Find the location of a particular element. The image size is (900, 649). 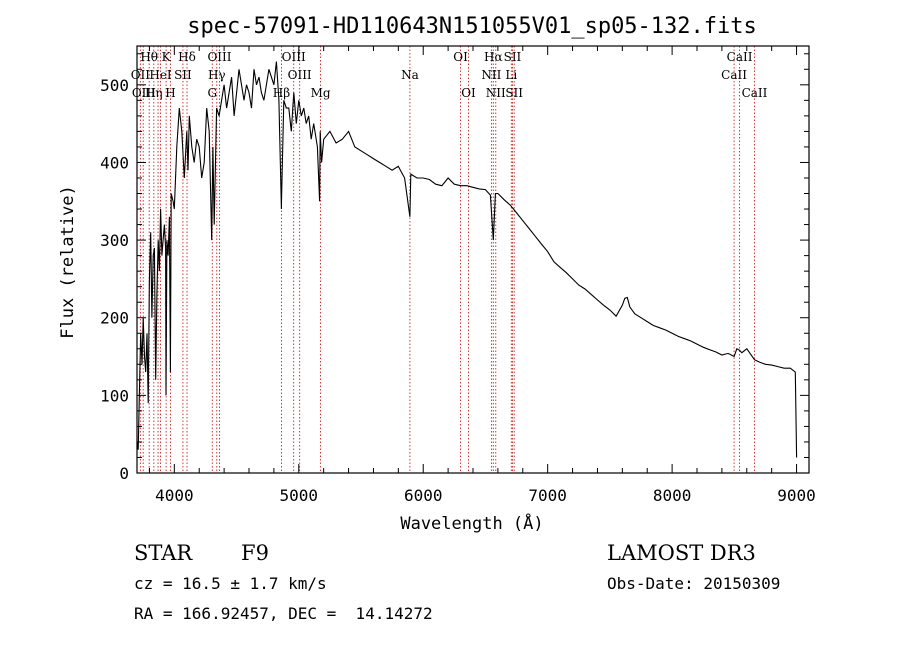

line-annotation: OII is located at coordinates (141, 75).